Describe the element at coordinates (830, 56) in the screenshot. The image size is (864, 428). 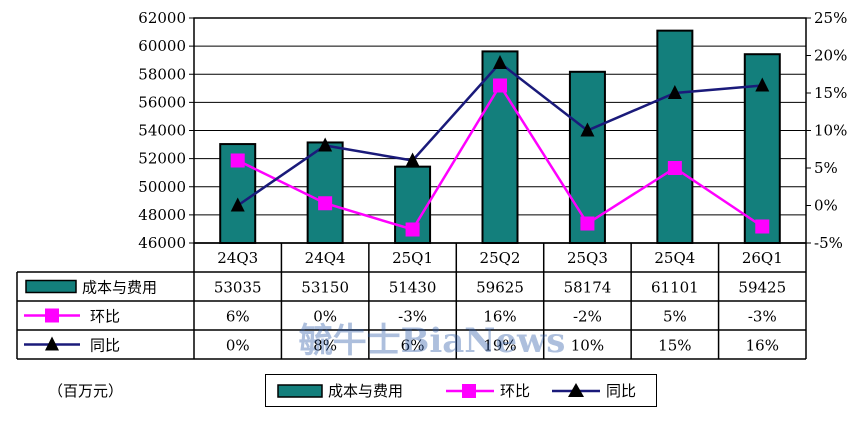
I see `right-tick-label: 20%` at that location.